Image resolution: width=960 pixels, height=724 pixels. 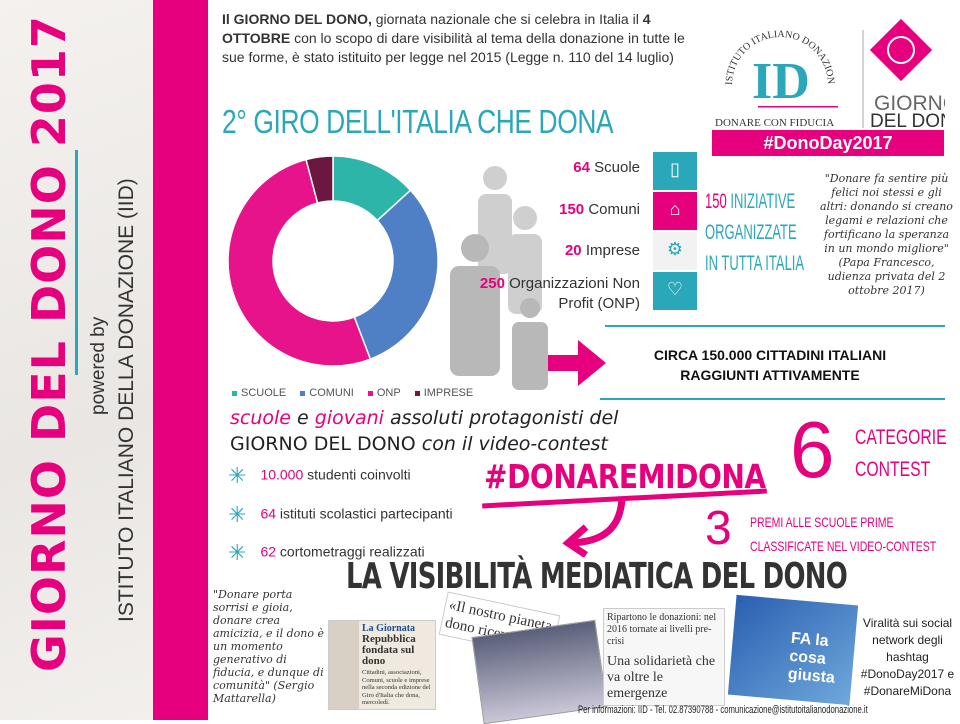 I want to click on iniziative-text: 150 INIZIATIVE ORGANIZZATE IN TUTTA ITALIA, so click(x=754, y=232).